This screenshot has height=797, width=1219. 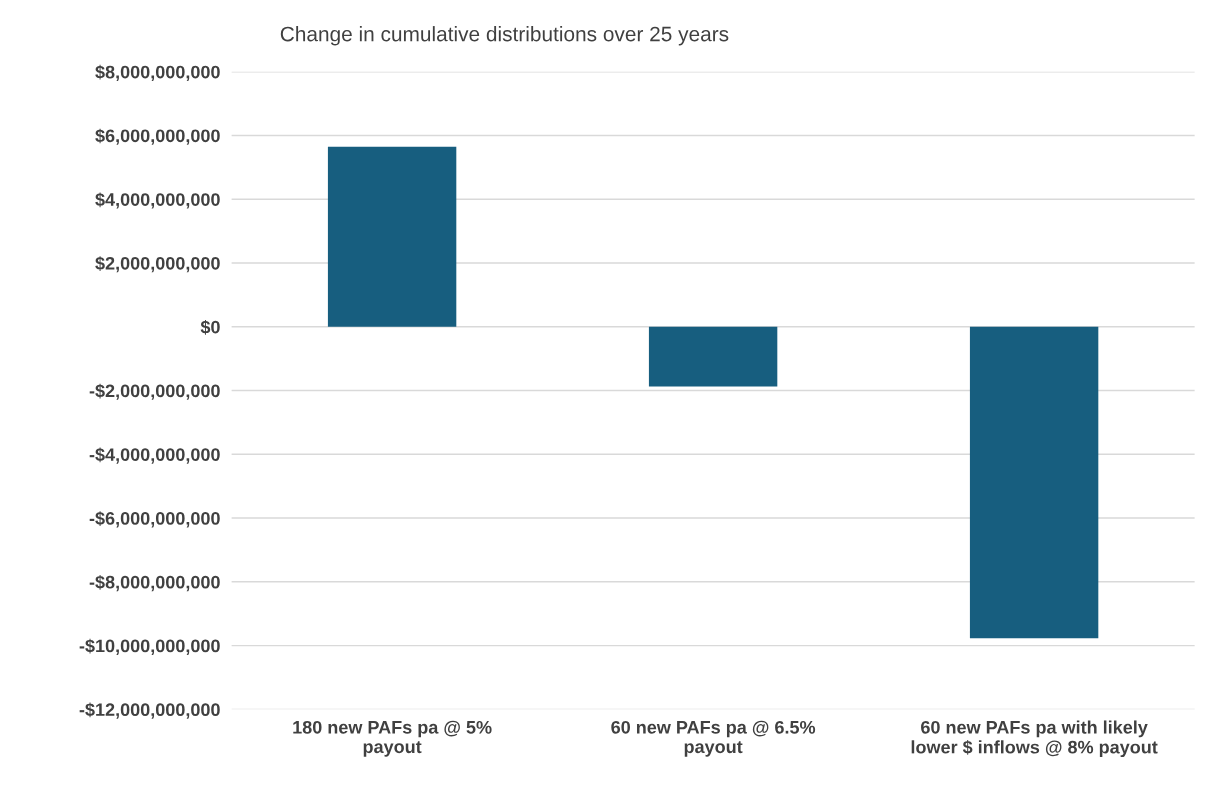 What do you see at coordinates (154, 455) in the screenshot?
I see `y-tick-label: -$4,000,000,000` at bounding box center [154, 455].